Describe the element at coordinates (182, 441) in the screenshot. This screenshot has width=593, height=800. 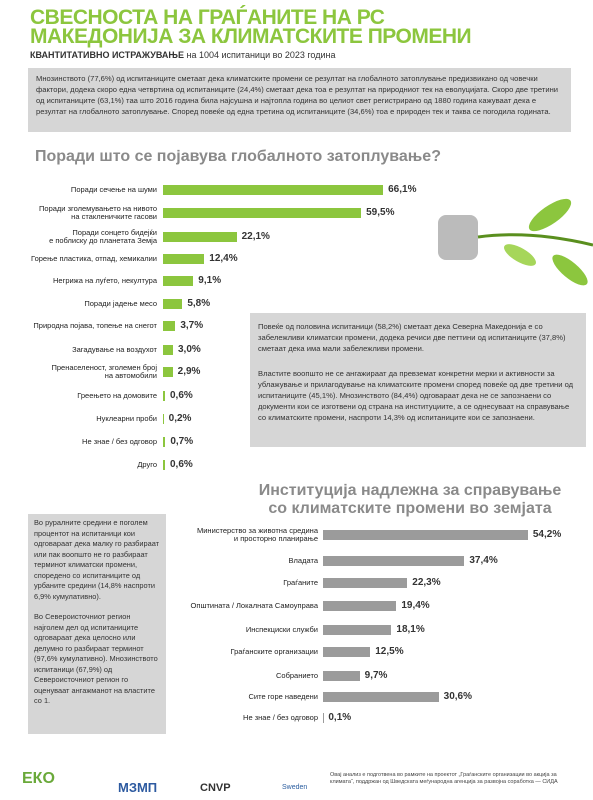
I see `value-label: 0,7%` at that location.